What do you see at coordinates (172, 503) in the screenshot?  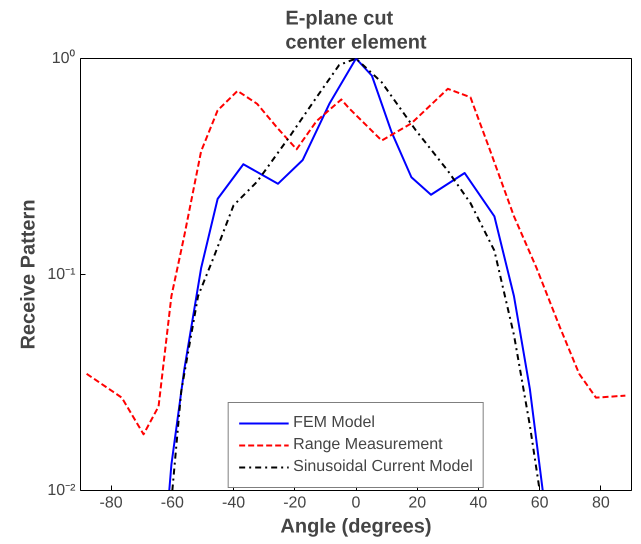 I see `x-tick-label: -60` at bounding box center [172, 503].